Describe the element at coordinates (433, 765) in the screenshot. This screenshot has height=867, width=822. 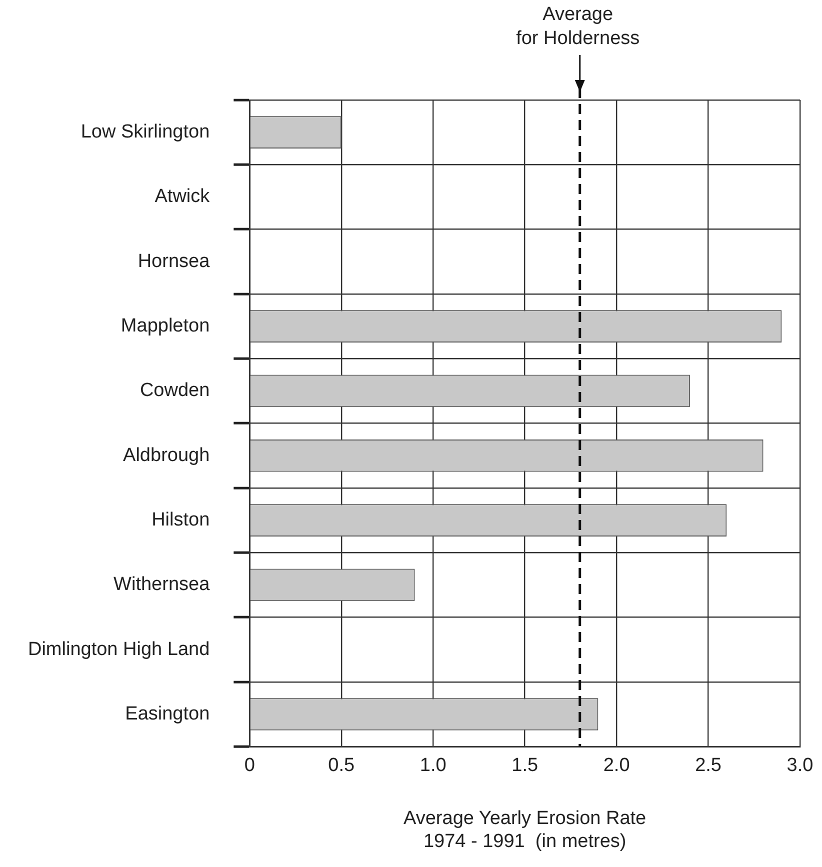
I see `x-tick-label: 1.0` at that location.